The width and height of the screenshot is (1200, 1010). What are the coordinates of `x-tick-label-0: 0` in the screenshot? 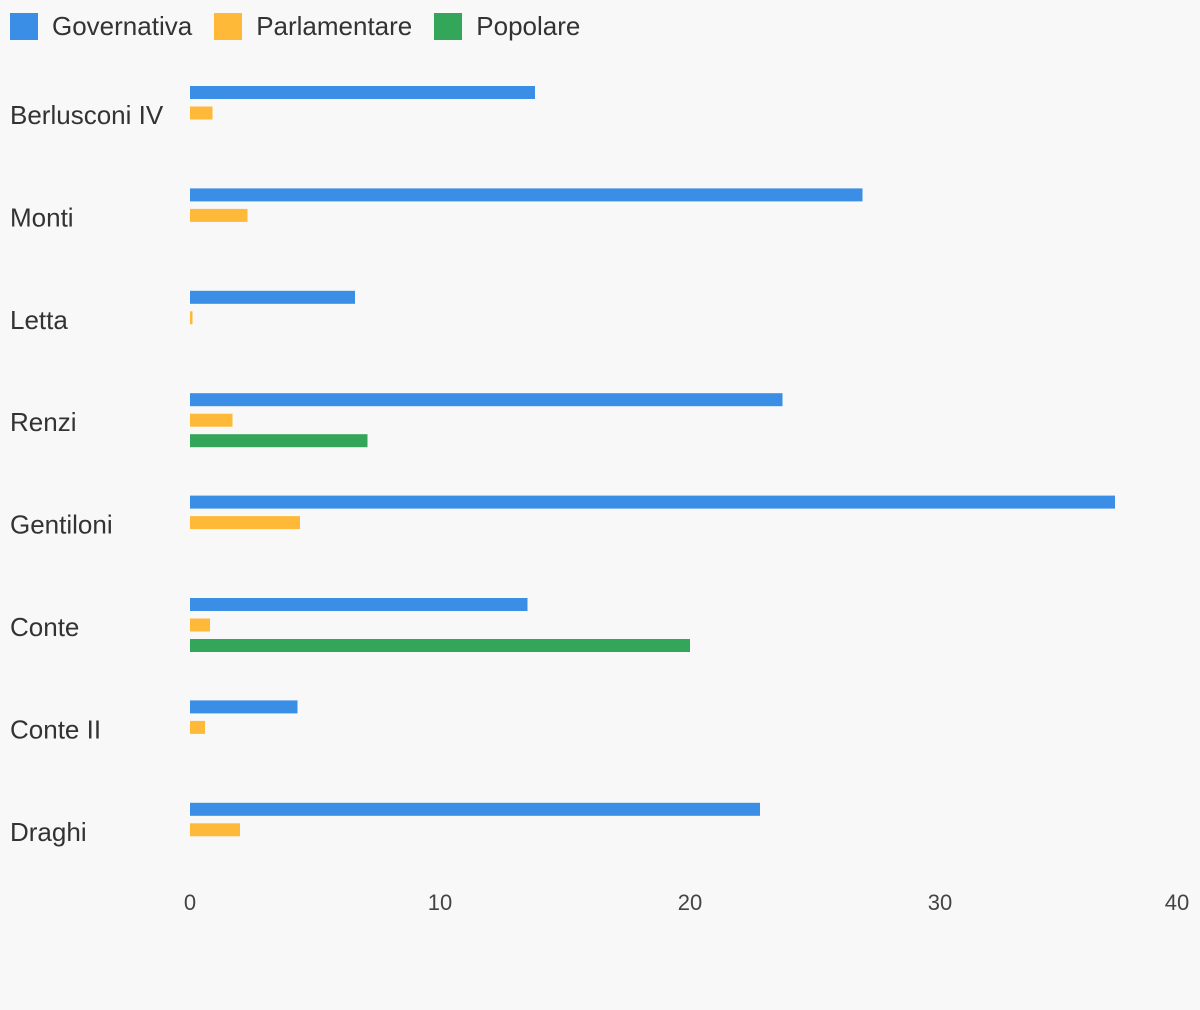 It's located at (190, 902).